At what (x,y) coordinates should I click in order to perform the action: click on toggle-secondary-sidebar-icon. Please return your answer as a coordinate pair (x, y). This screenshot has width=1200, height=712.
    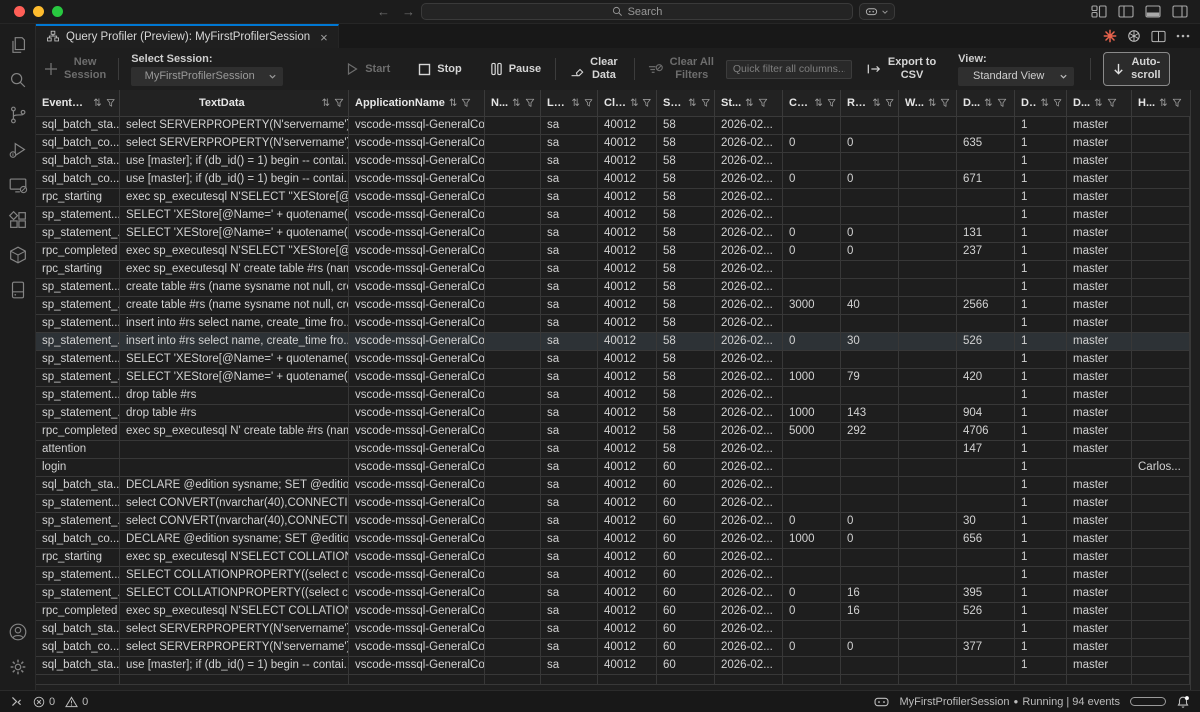
    Looking at the image, I should click on (1180, 11).